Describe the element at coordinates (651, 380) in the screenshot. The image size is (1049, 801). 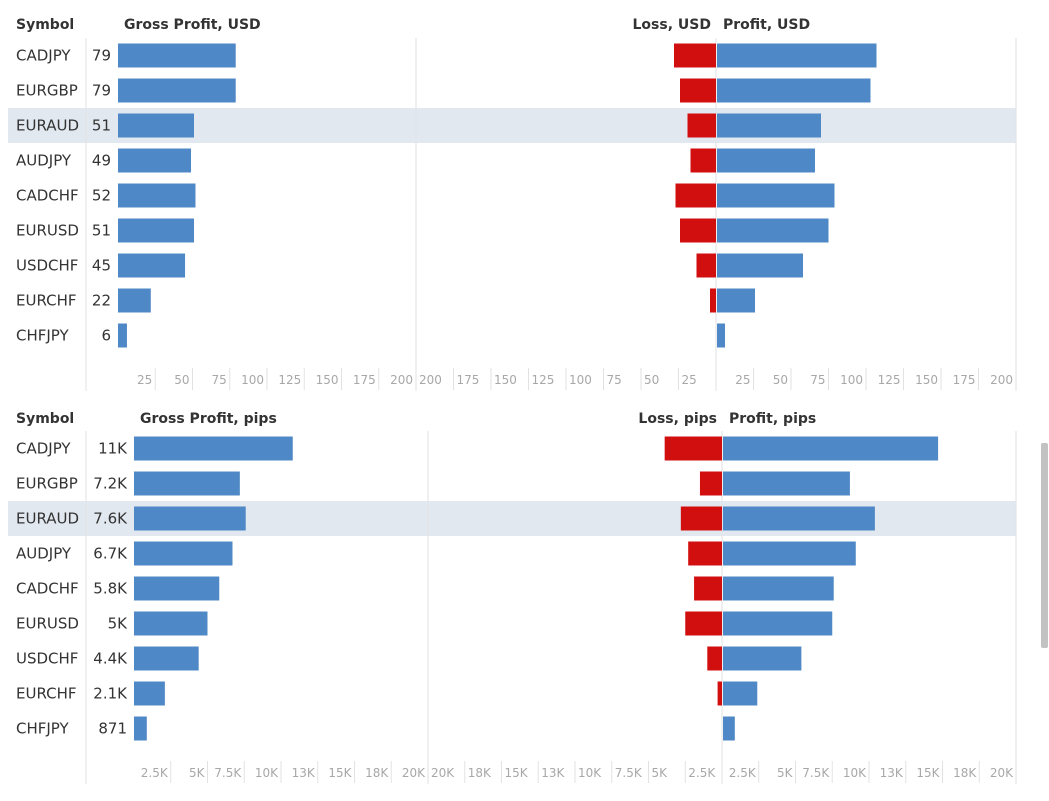
I see `loss-tick-label: 50` at that location.